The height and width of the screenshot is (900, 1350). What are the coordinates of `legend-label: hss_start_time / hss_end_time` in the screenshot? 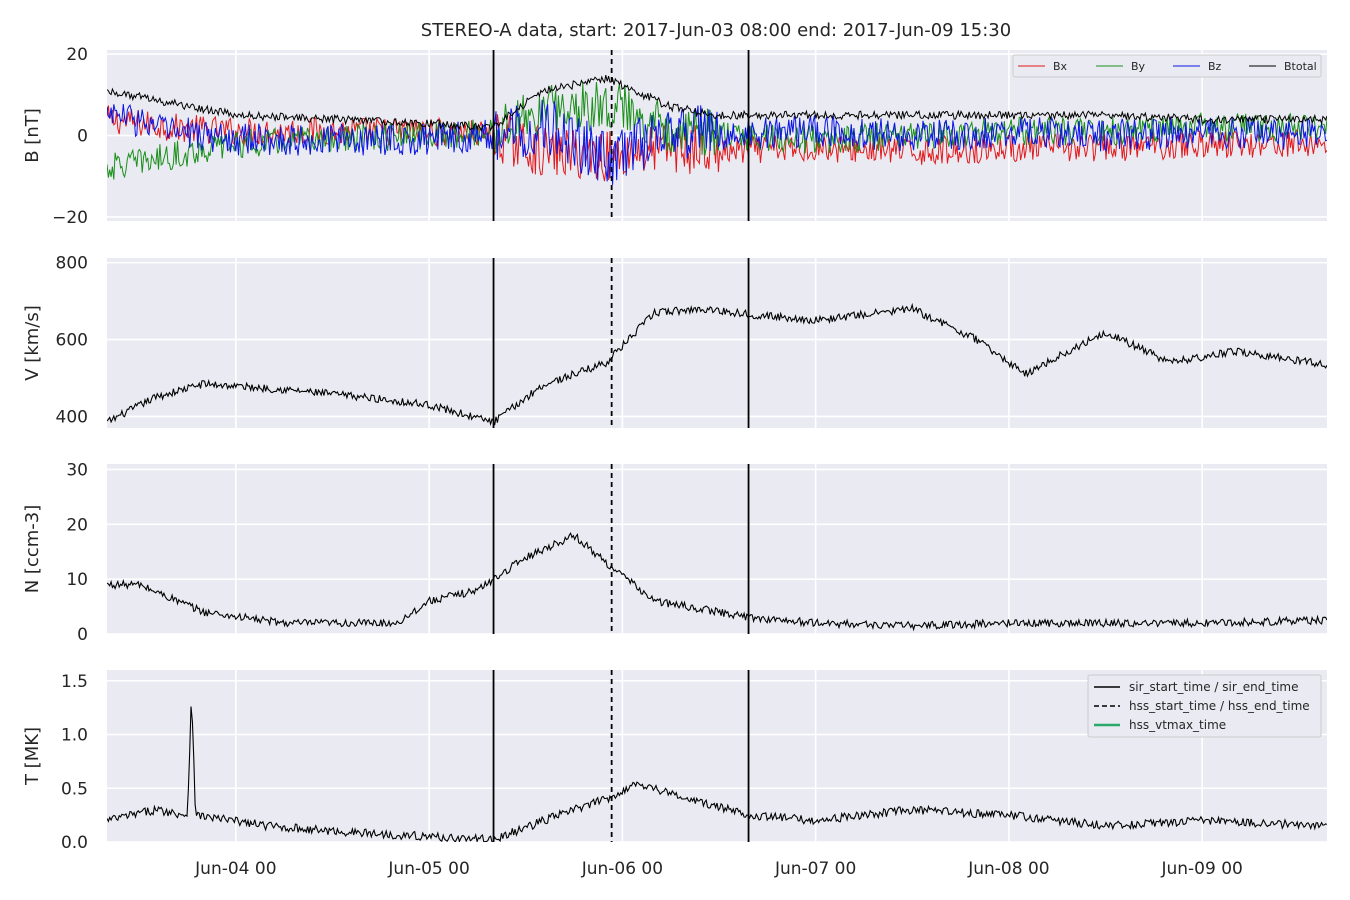 It's located at (1219, 706).